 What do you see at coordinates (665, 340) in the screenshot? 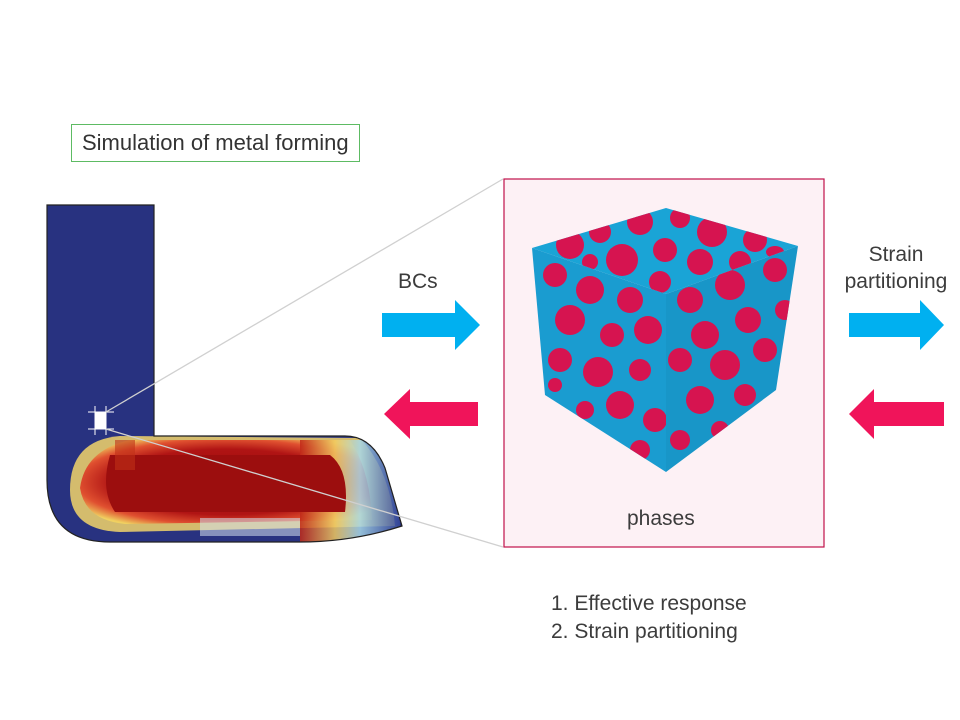
I see `microstructure-cube` at bounding box center [665, 340].